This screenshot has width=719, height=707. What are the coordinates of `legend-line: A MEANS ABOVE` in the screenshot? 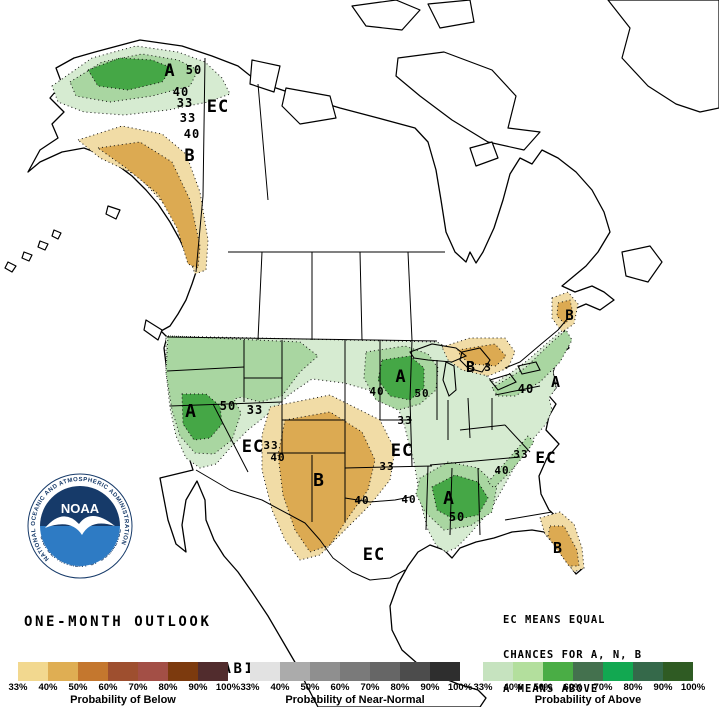 It's located at (551, 689).